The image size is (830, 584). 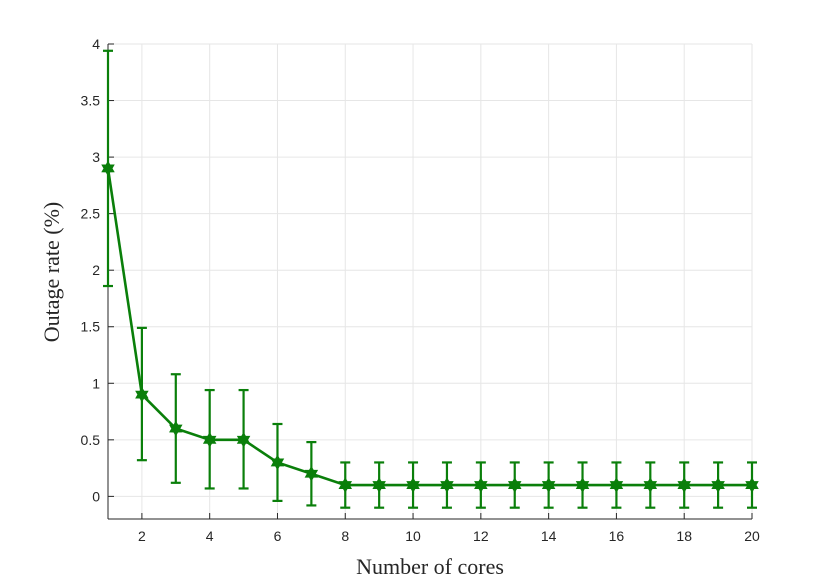 What do you see at coordinates (684, 536) in the screenshot?
I see `x-tick-label: 18` at bounding box center [684, 536].